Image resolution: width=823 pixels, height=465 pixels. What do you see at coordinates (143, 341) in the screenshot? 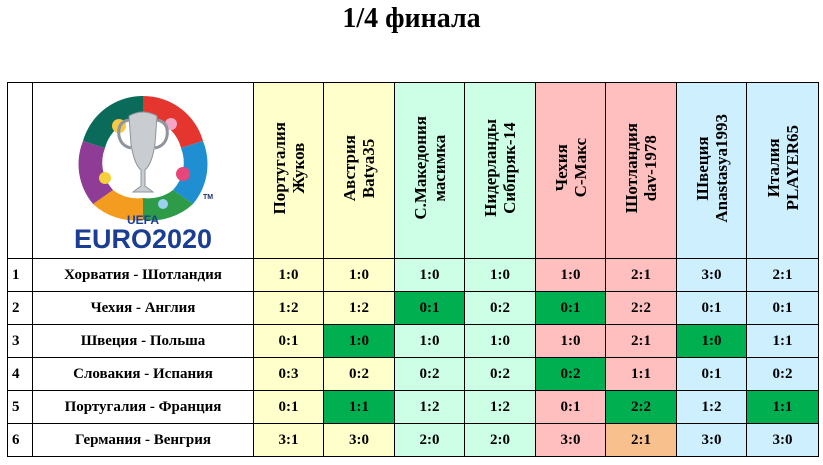
I see `match-name: Швеция - Польша` at bounding box center [143, 341].